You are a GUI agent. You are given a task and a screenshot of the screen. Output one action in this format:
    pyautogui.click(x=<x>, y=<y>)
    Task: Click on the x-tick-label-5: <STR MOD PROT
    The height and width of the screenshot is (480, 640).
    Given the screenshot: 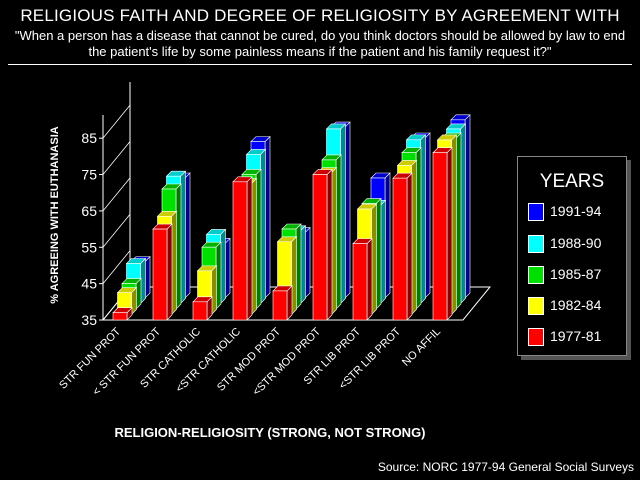 What is the action you would take?
    pyautogui.click(x=286, y=361)
    